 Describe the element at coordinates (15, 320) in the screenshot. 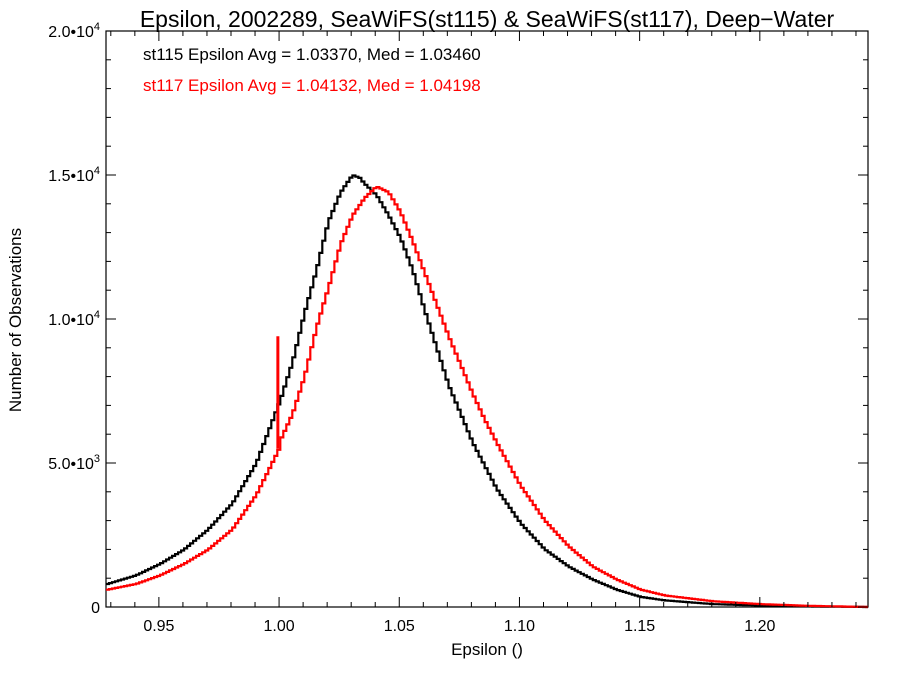

I see `y-axis-label: Number of Observations` at that location.